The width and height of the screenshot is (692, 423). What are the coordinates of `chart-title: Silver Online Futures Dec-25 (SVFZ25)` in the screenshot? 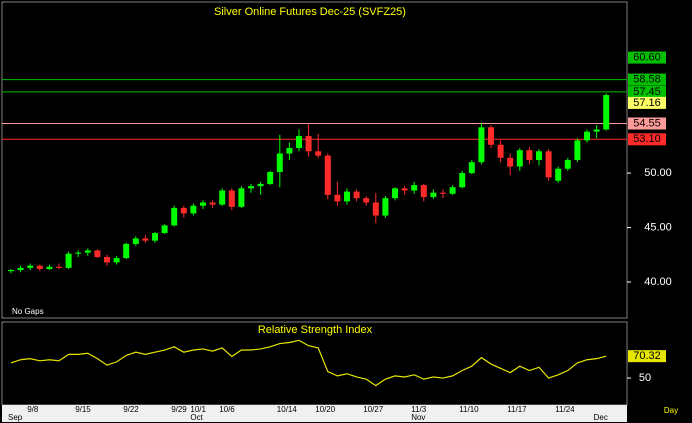 It's located at (310, 12).